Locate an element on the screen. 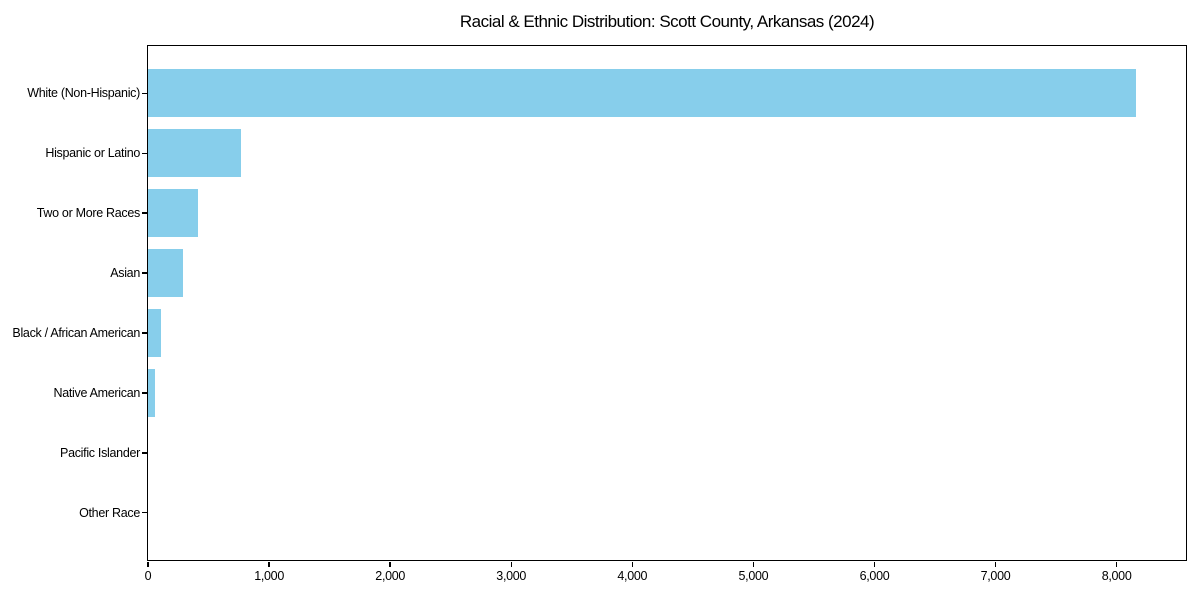 Image resolution: width=1200 pixels, height=600 pixels. x-tick-label: 0 is located at coordinates (148, 576).